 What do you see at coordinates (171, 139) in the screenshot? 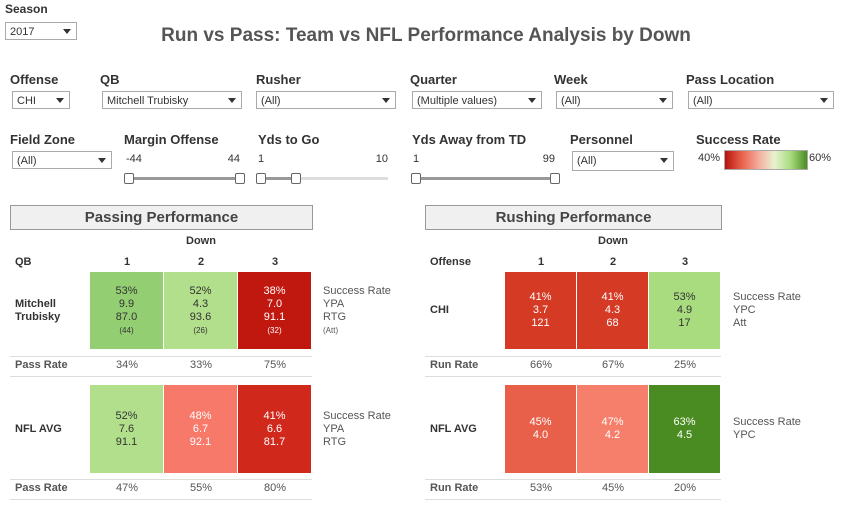
I see `slider-label: Margin Offense` at bounding box center [171, 139].